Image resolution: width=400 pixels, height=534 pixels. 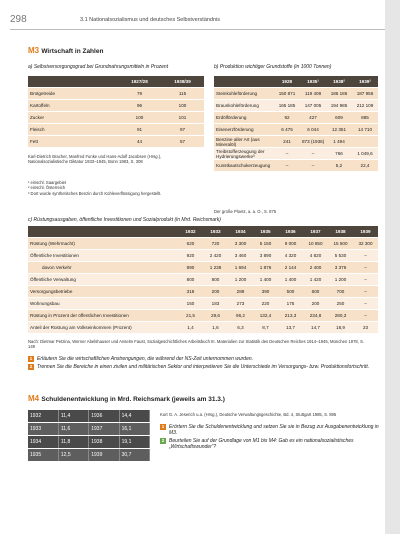 I want to click on table-cell: 890, so click(x=190, y=267).